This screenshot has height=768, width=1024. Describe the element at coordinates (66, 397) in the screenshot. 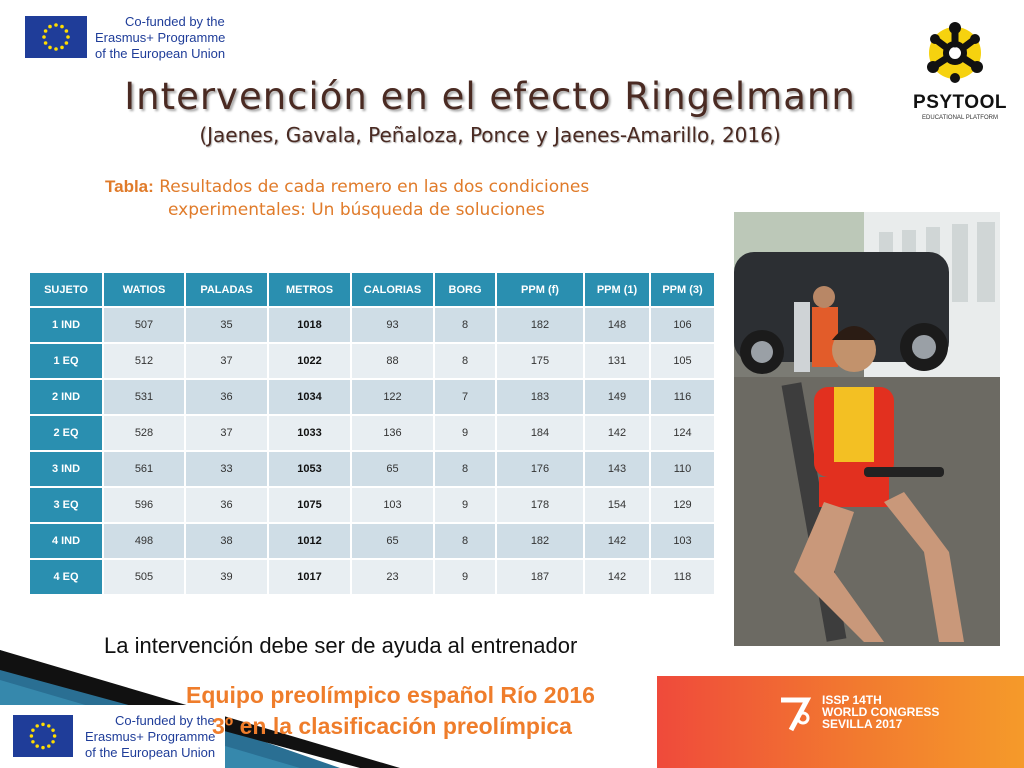

I see `row-subject: 2 IND` at that location.